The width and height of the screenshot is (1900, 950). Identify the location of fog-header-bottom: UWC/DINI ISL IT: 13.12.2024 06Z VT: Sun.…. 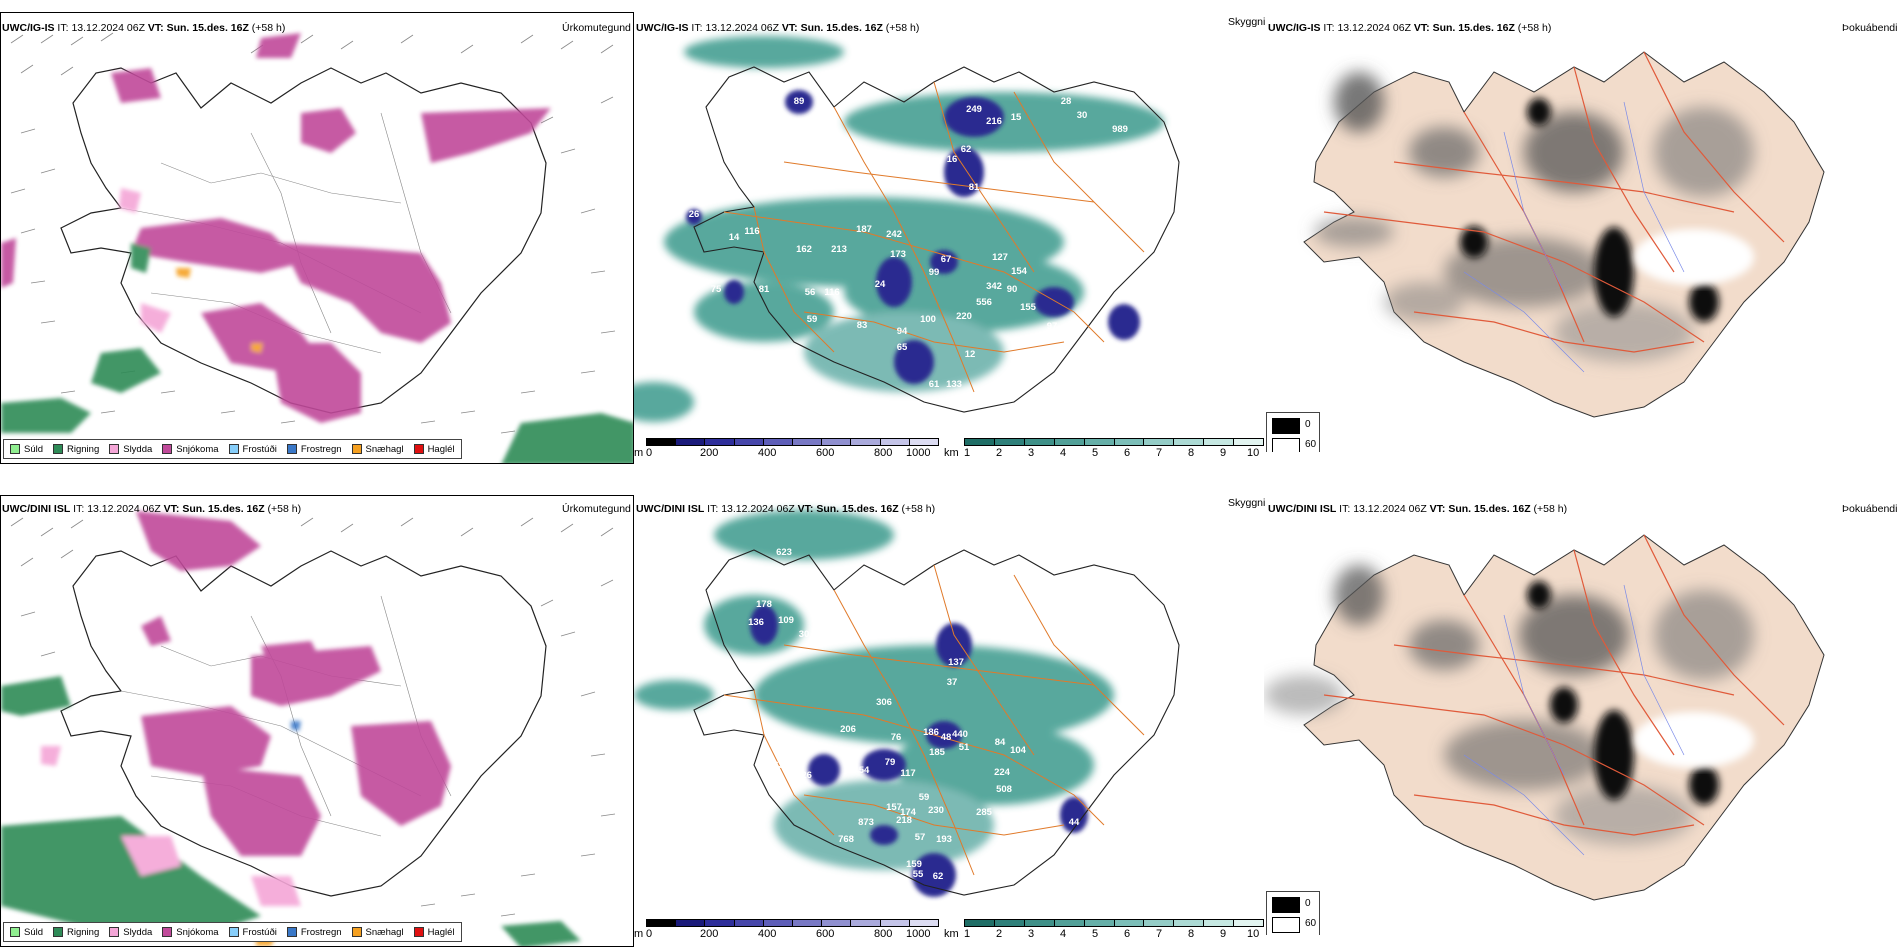
(1417, 509).